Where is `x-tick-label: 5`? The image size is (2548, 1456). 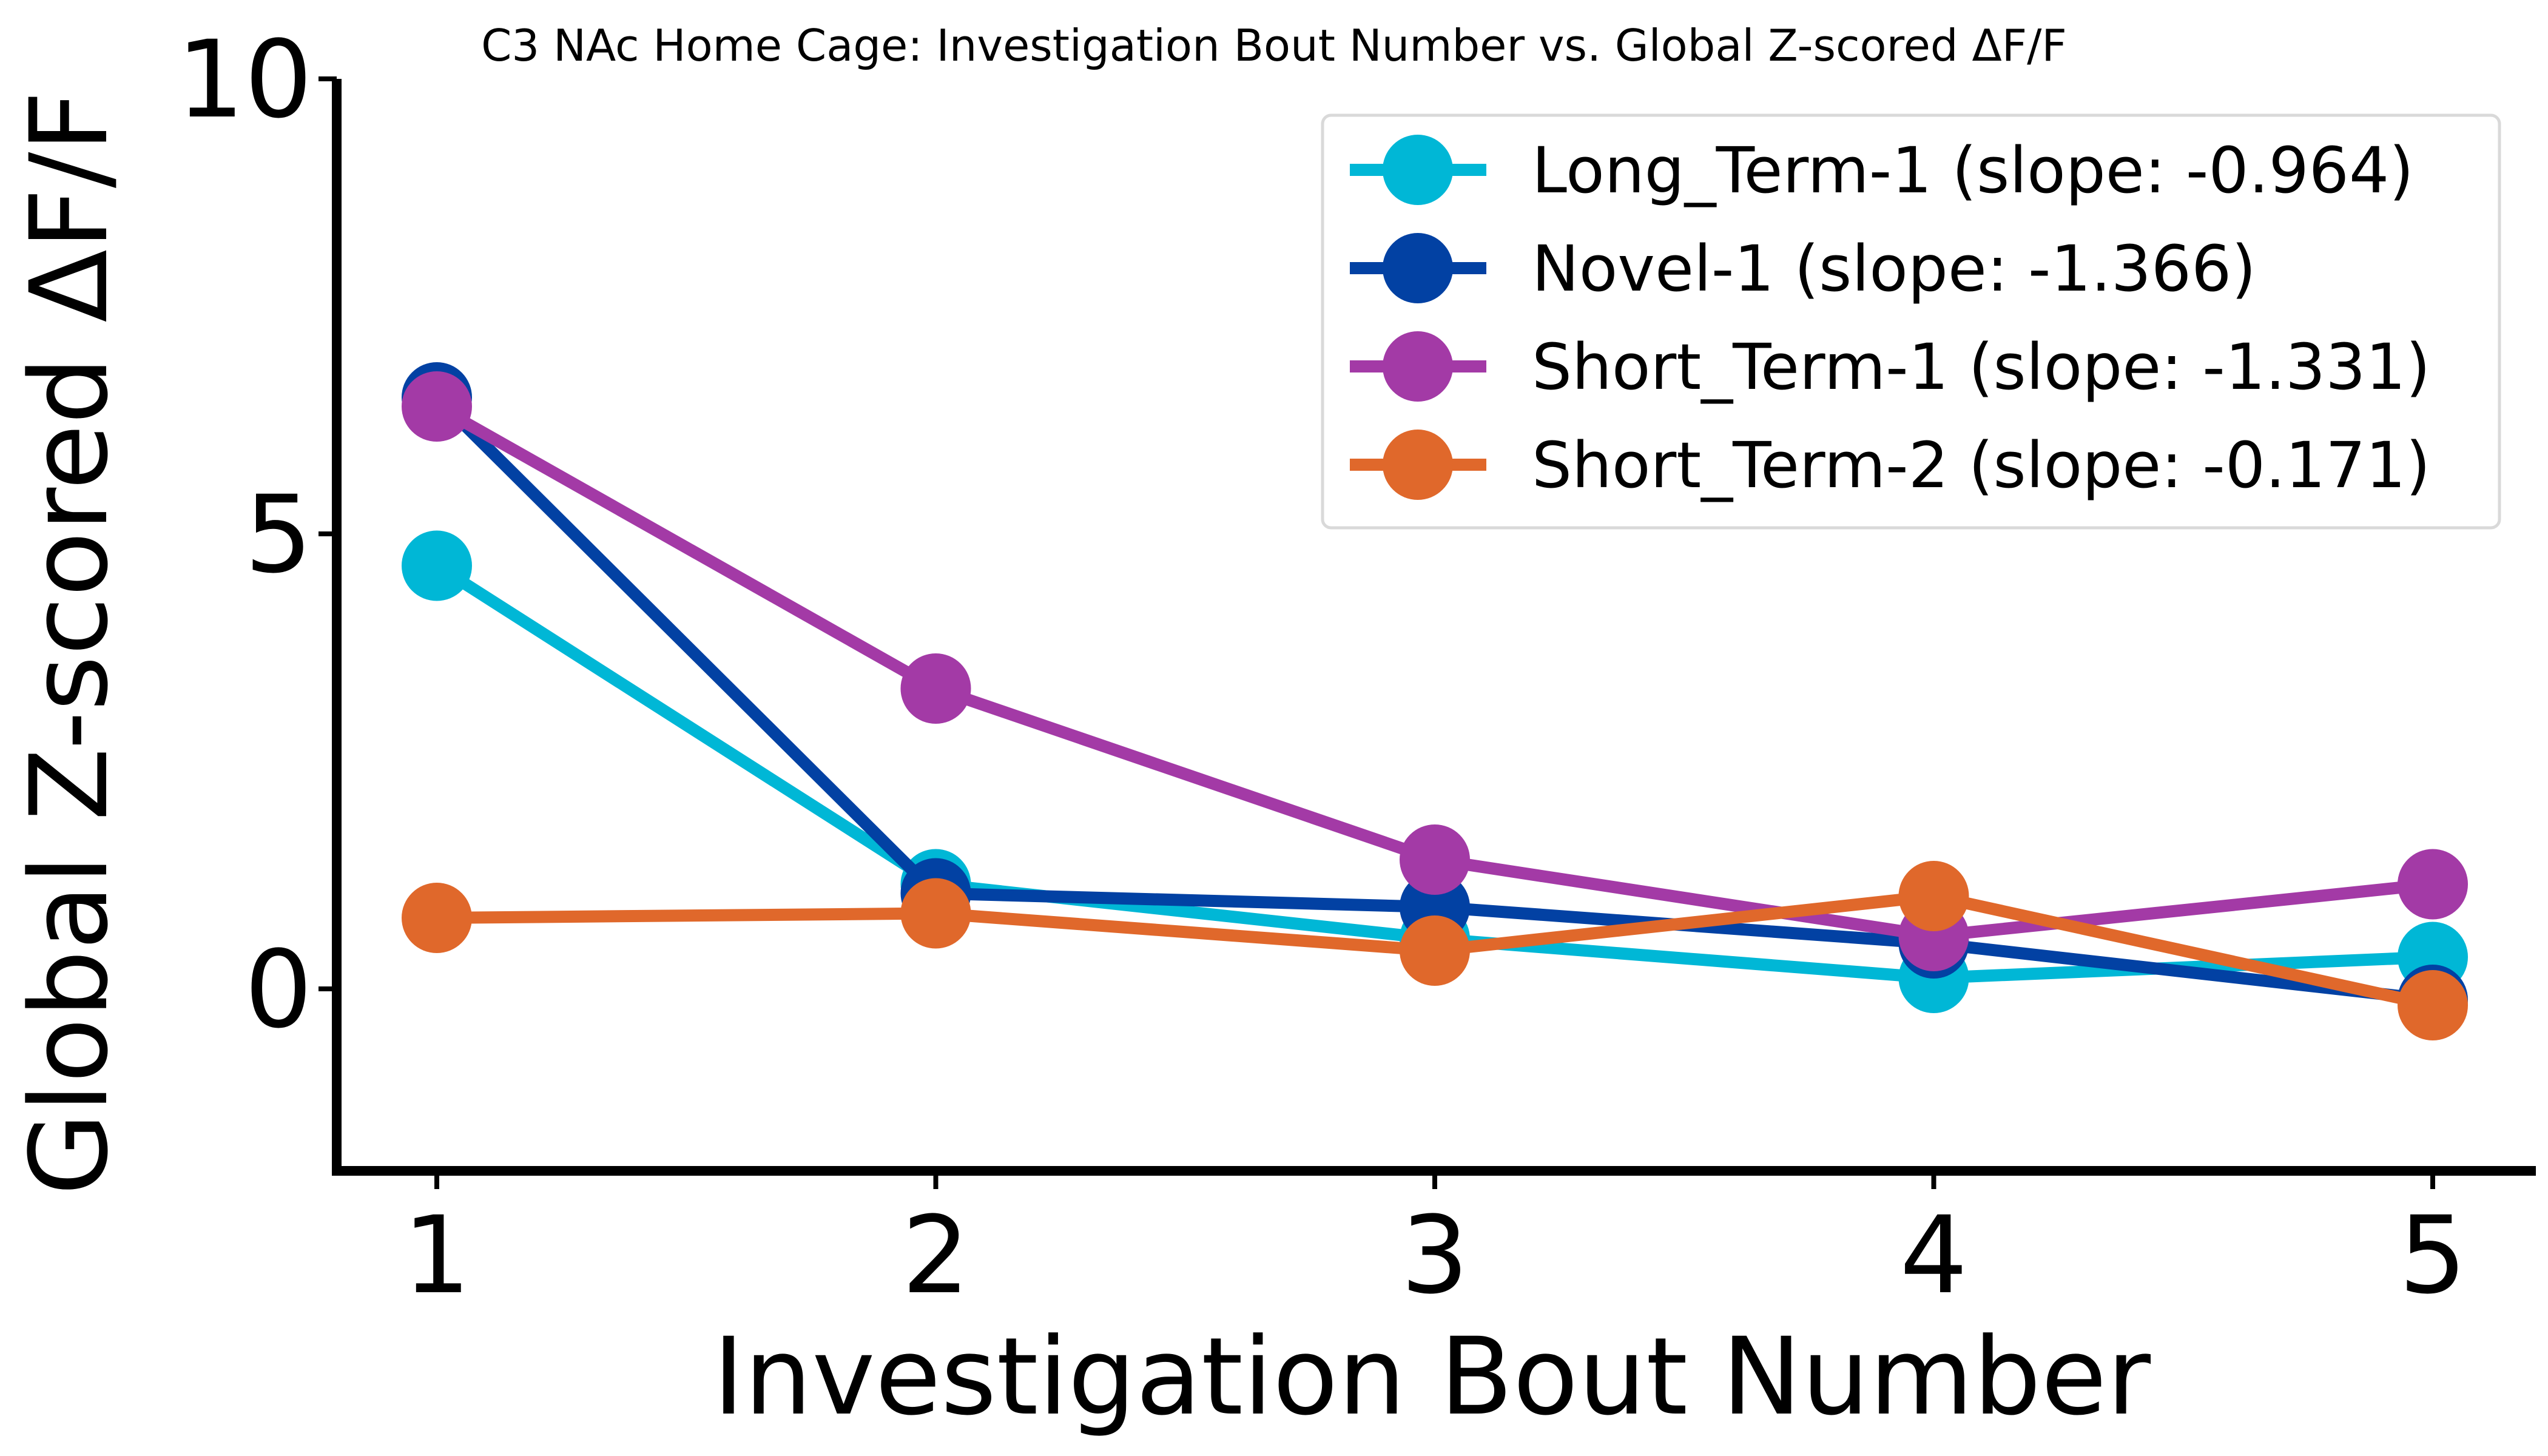 x-tick-label: 5 is located at coordinates (2433, 1255).